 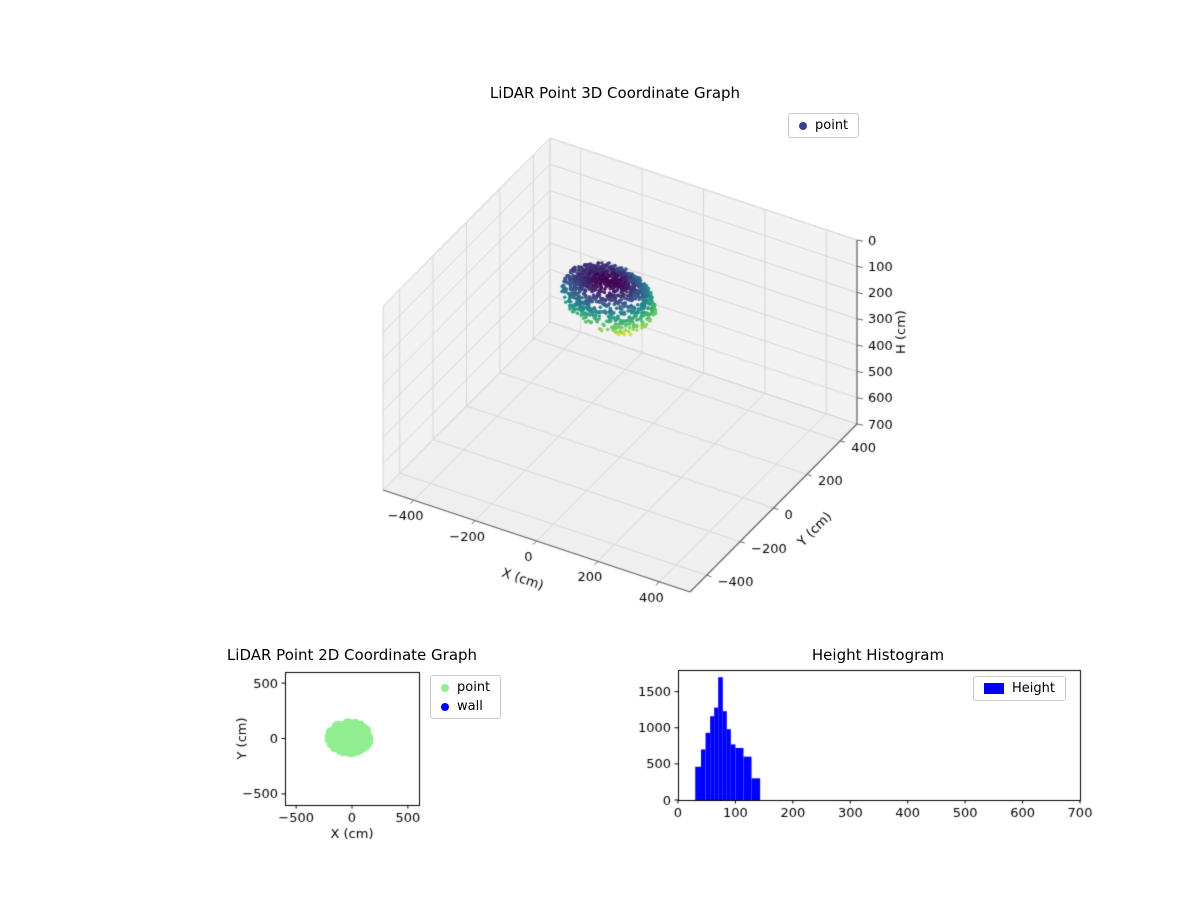 I want to click on legend-label-height: Height, so click(x=1033, y=688).